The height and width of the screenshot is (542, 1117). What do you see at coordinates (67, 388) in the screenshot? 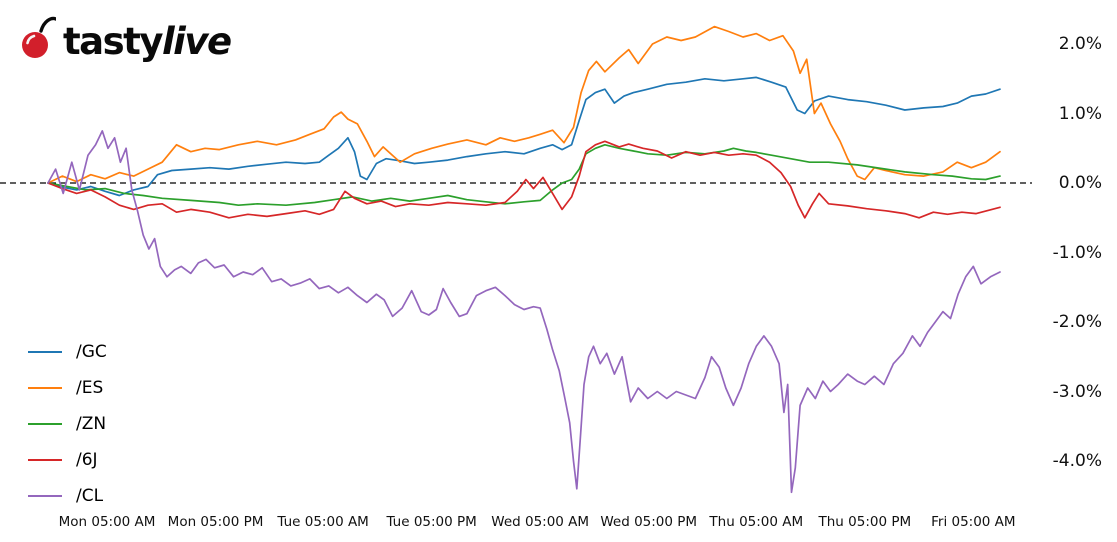
I see `legend-item-es: /ES` at bounding box center [67, 388].